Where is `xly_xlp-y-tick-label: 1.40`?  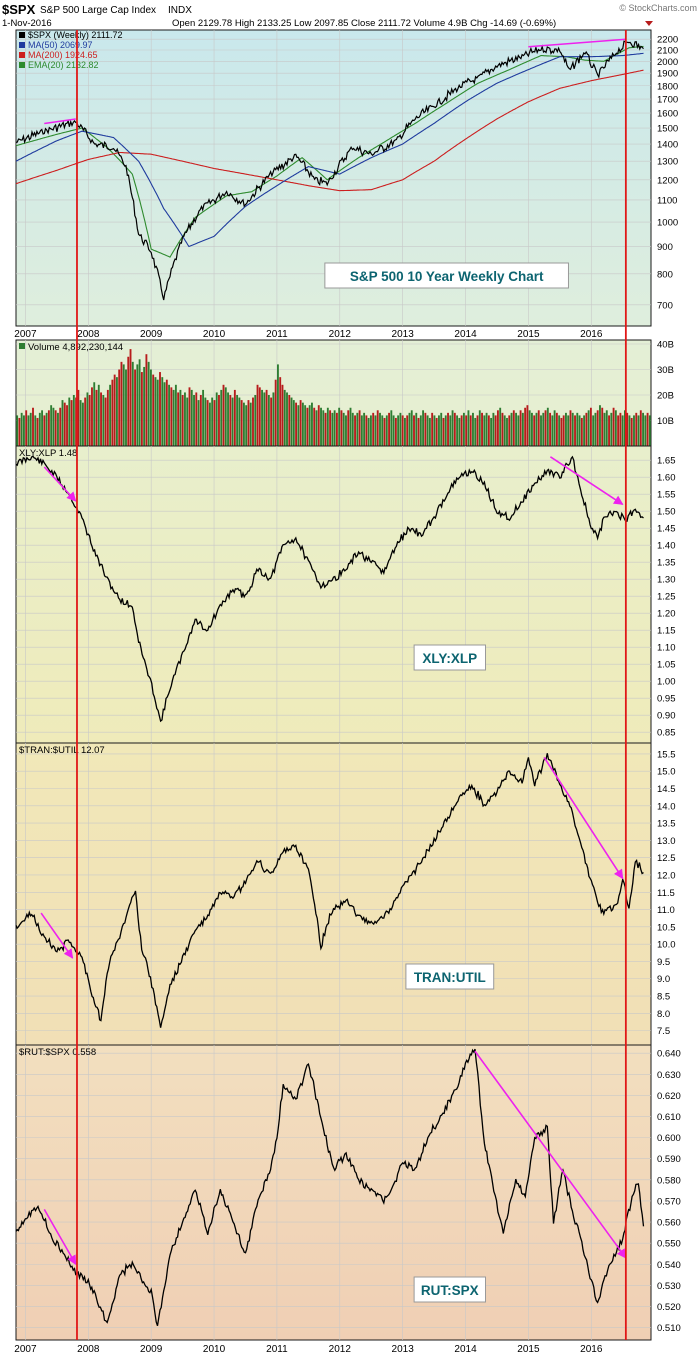 xly_xlp-y-tick-label: 1.40 is located at coordinates (666, 546).